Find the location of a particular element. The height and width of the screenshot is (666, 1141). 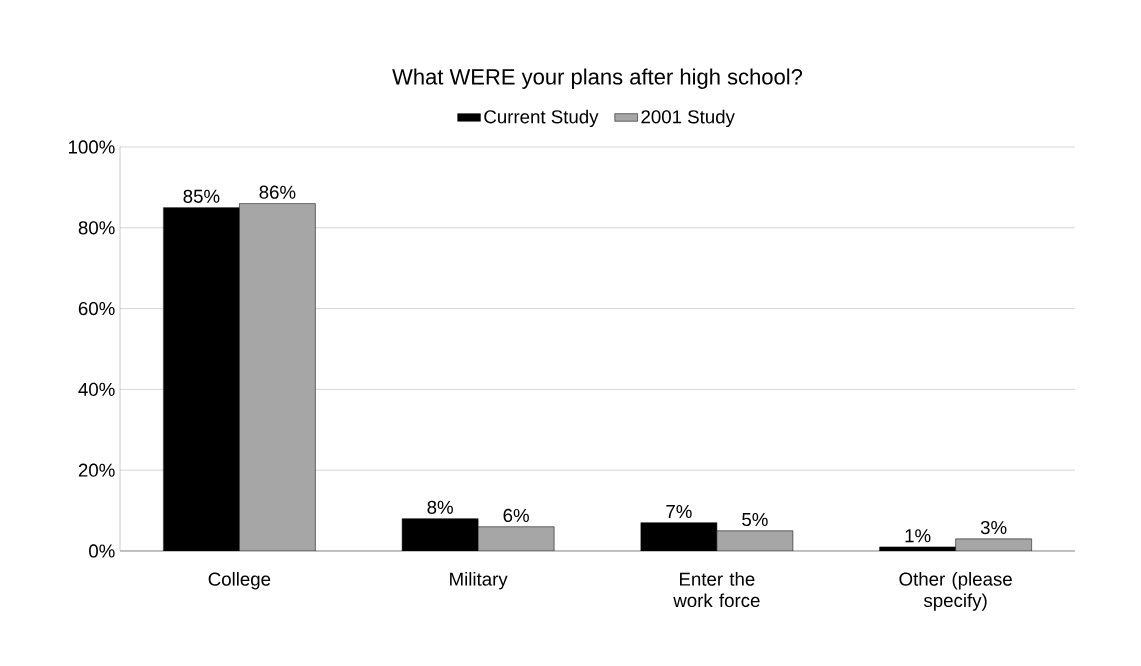

data-label: 1% is located at coordinates (918, 536).